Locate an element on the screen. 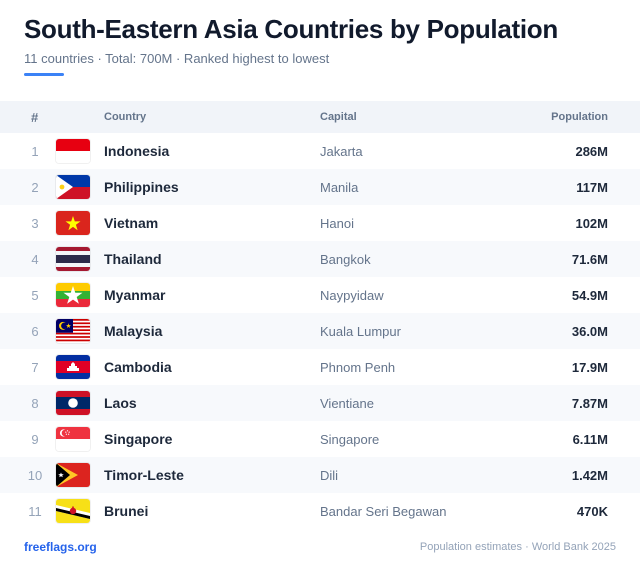 This screenshot has height=568, width=640. population-value: 7.87M is located at coordinates (589, 403).